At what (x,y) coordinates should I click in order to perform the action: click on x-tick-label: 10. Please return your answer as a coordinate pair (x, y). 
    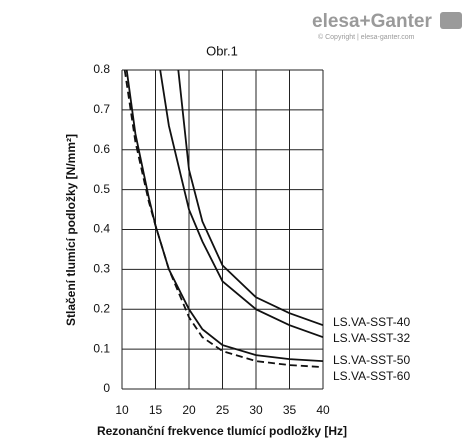
    Looking at the image, I should click on (122, 410).